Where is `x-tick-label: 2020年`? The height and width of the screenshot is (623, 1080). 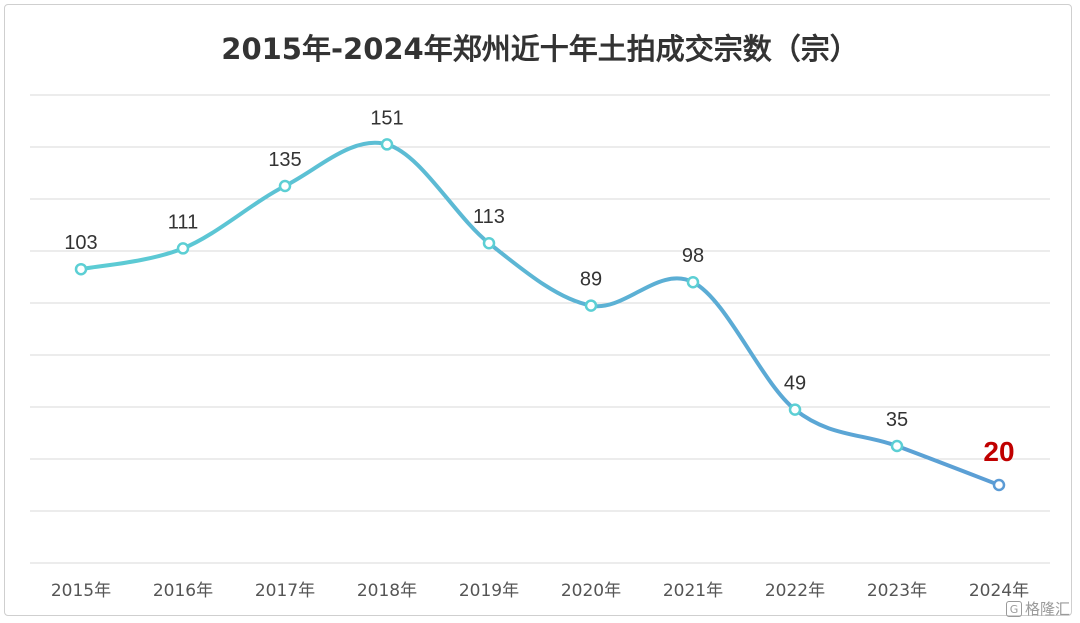
x-tick-label: 2020年 is located at coordinates (591, 591).